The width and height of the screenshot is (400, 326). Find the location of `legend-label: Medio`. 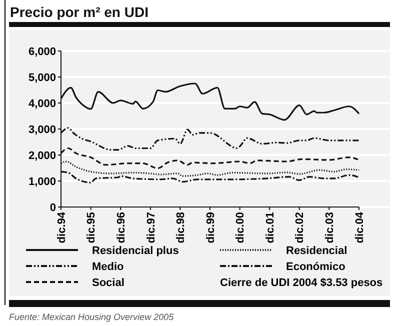

legend-label: Medio is located at coordinates (108, 266).